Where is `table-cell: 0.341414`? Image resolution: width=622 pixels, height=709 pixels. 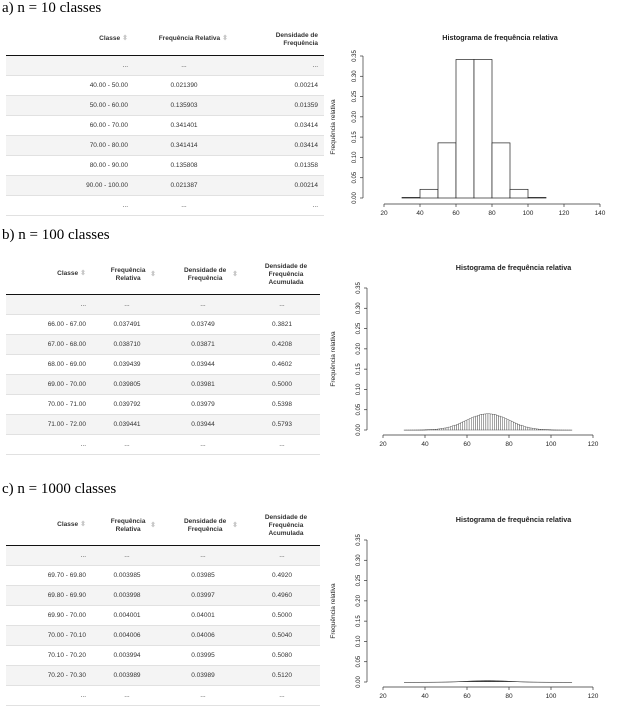 table-cell: 0.341414 is located at coordinates (184, 144).